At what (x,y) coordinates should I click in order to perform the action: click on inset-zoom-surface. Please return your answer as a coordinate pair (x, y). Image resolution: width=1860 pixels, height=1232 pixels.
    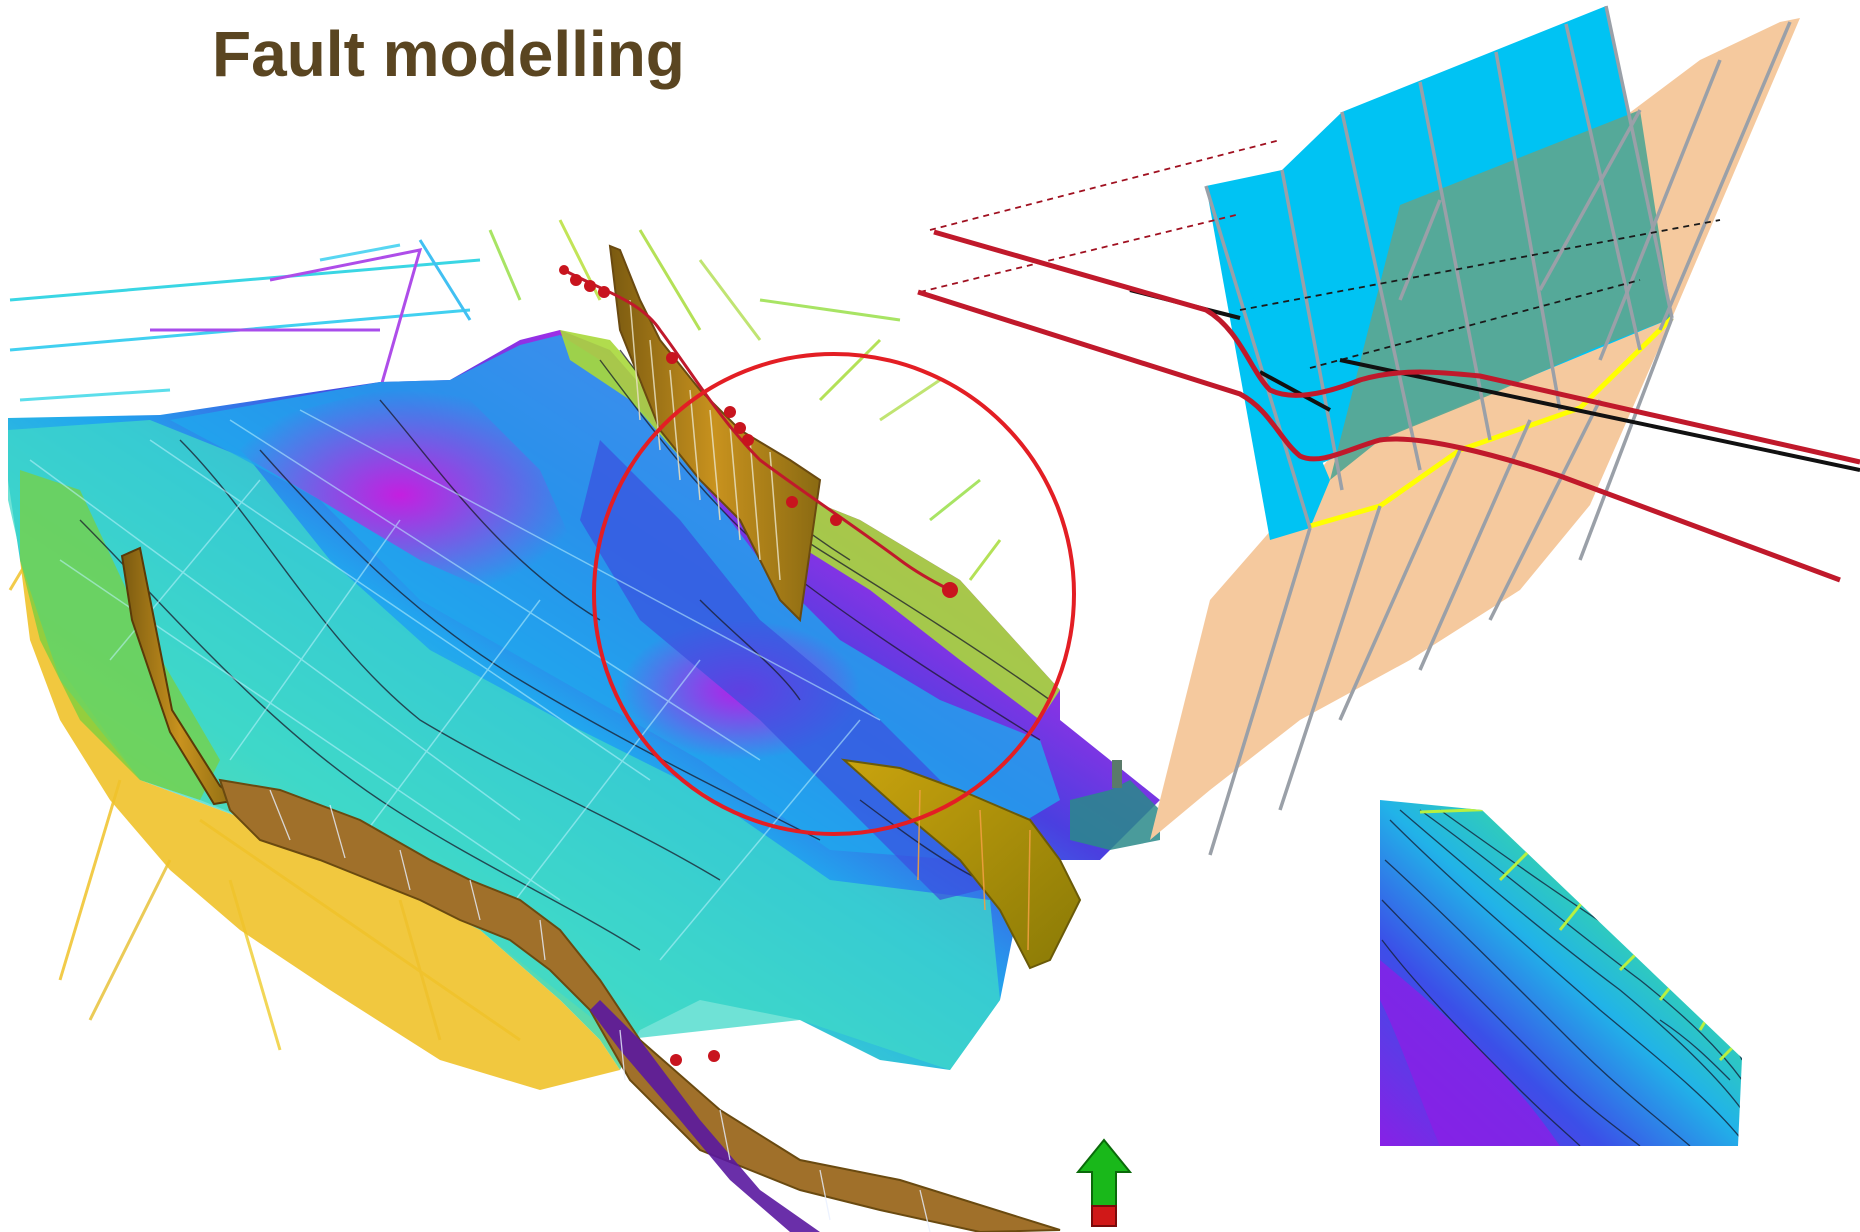
    Looking at the image, I should click on (1561, 973).